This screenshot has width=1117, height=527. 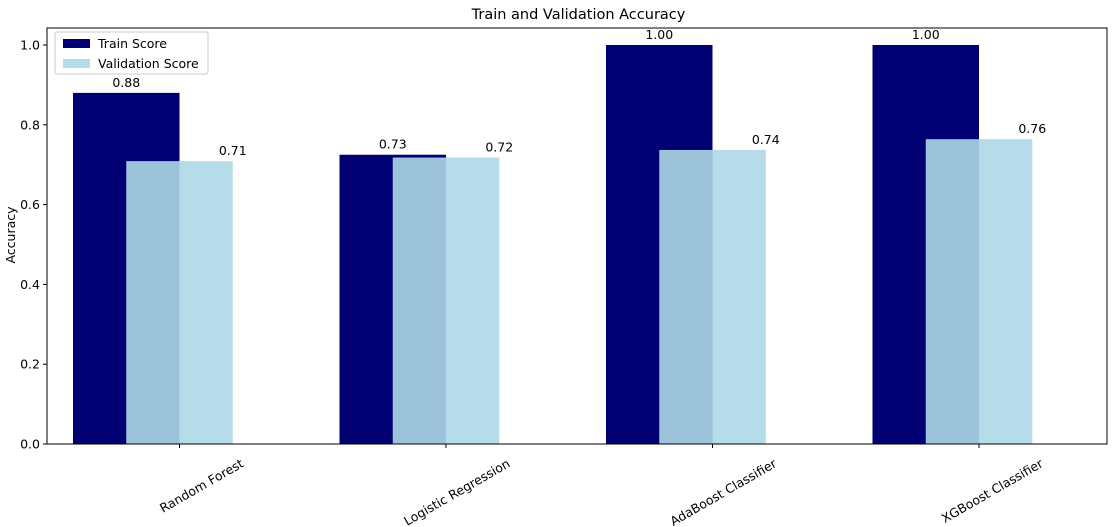 What do you see at coordinates (10, 235) in the screenshot?
I see `y-axis-label: Accuracy` at bounding box center [10, 235].